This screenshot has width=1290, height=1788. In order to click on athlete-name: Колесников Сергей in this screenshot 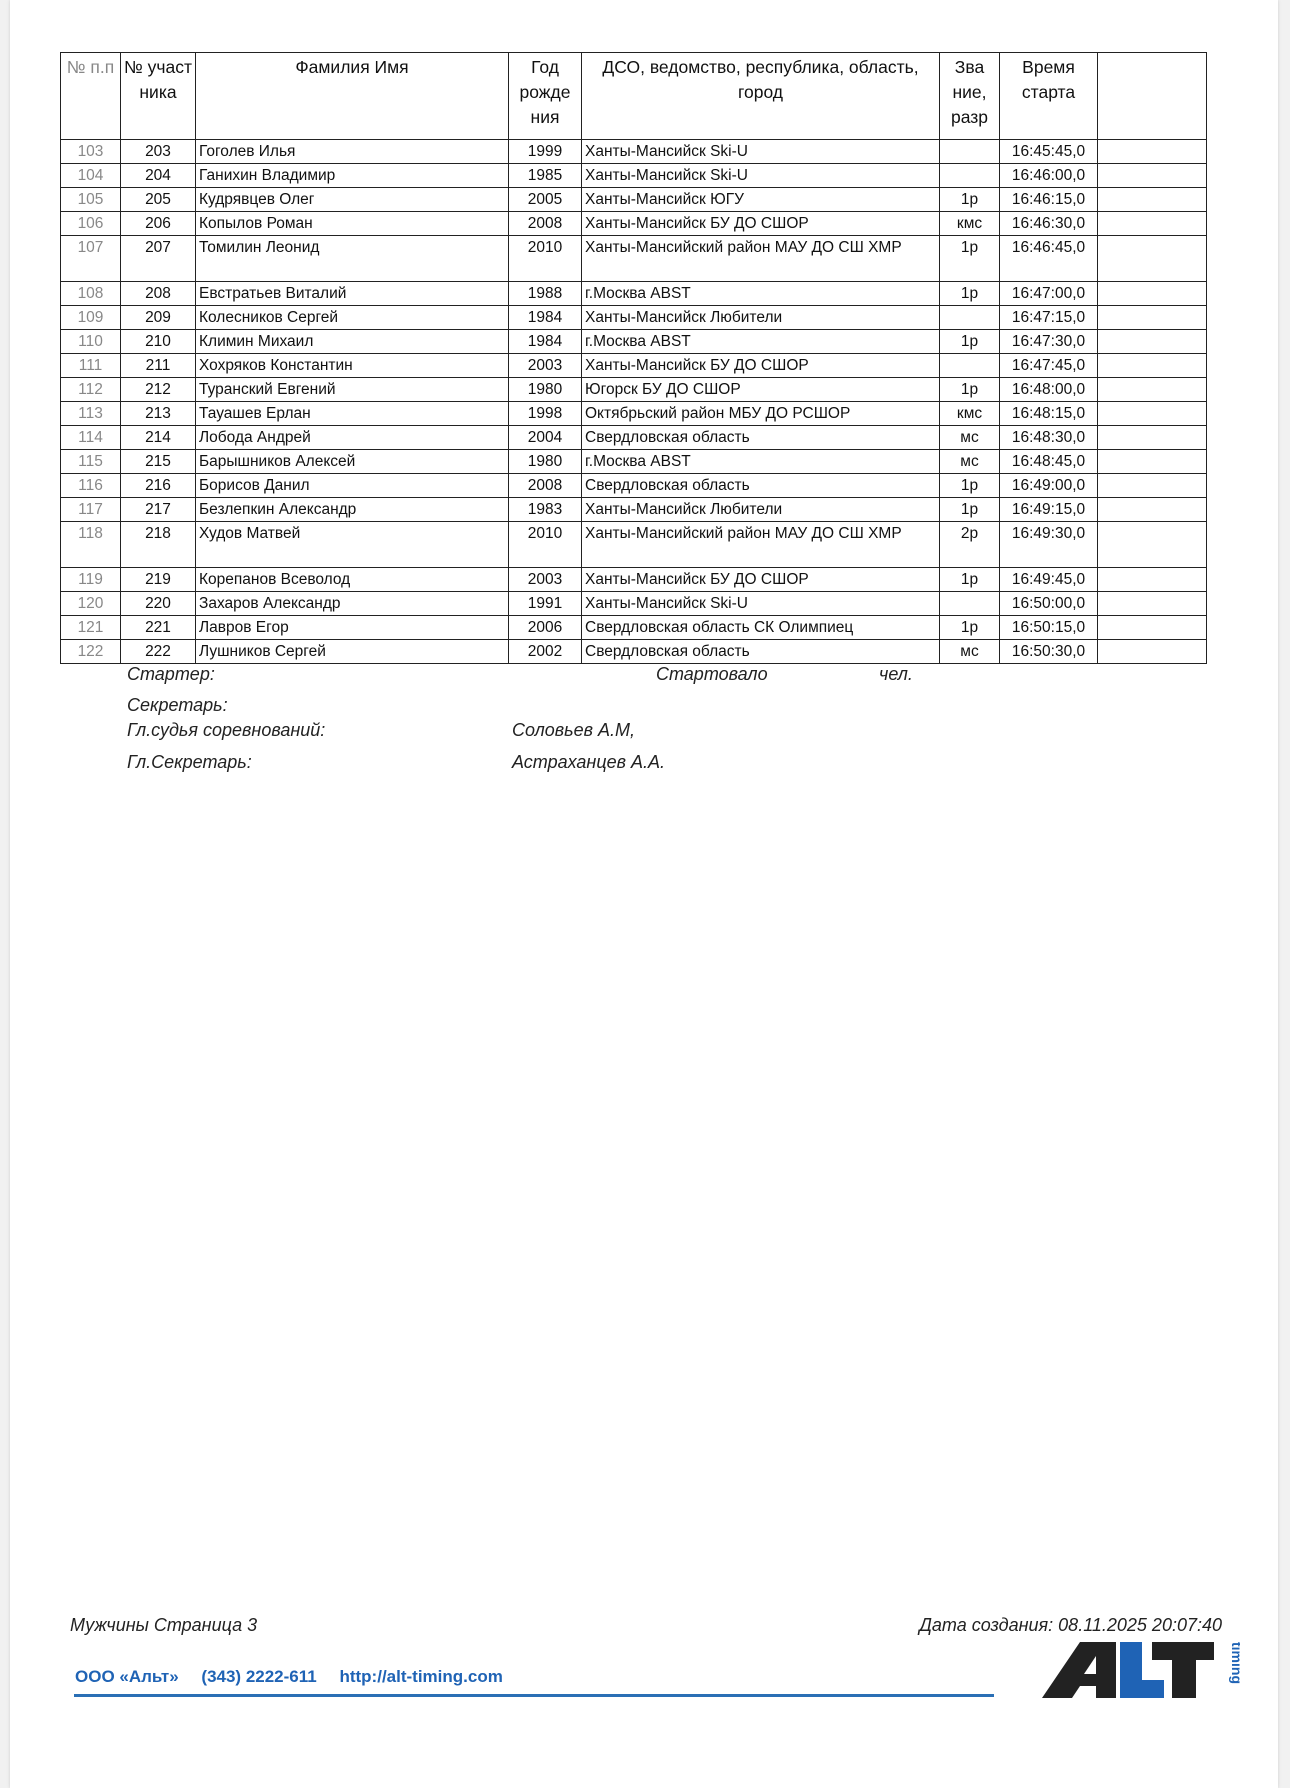, I will do `click(352, 317)`.